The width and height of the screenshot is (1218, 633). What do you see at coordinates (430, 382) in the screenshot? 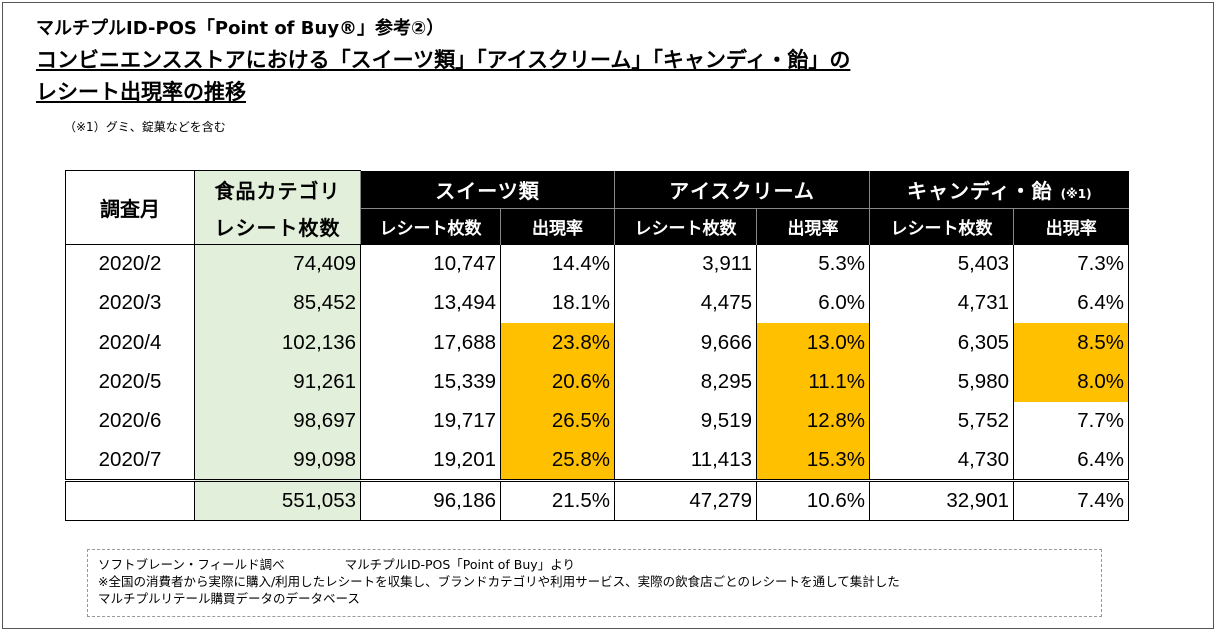
I see `cell-sweets-receipts: 15,339` at bounding box center [430, 382].